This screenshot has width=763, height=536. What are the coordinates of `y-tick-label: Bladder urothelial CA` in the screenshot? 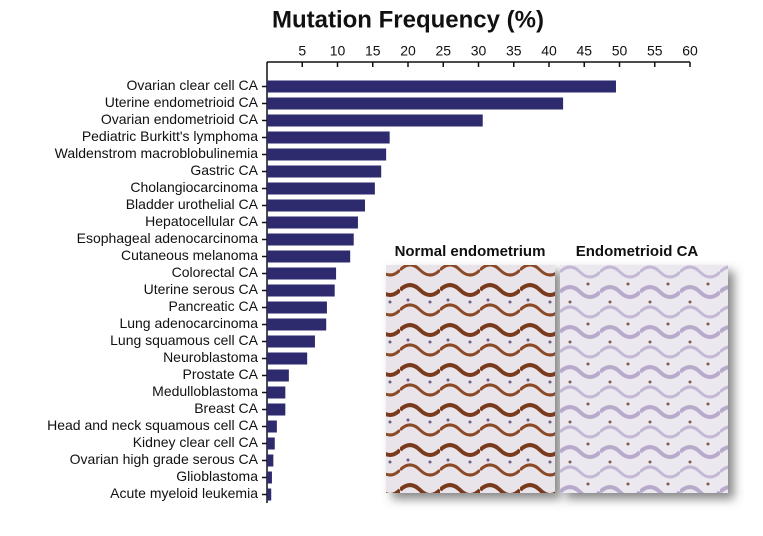 It's located at (192, 204).